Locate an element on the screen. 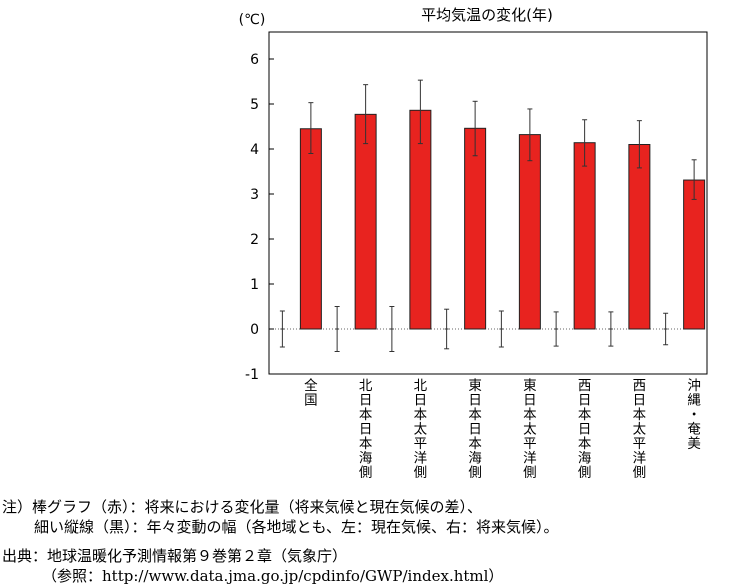 This screenshot has height=588, width=740. y-tick-label: 6 is located at coordinates (254, 60).